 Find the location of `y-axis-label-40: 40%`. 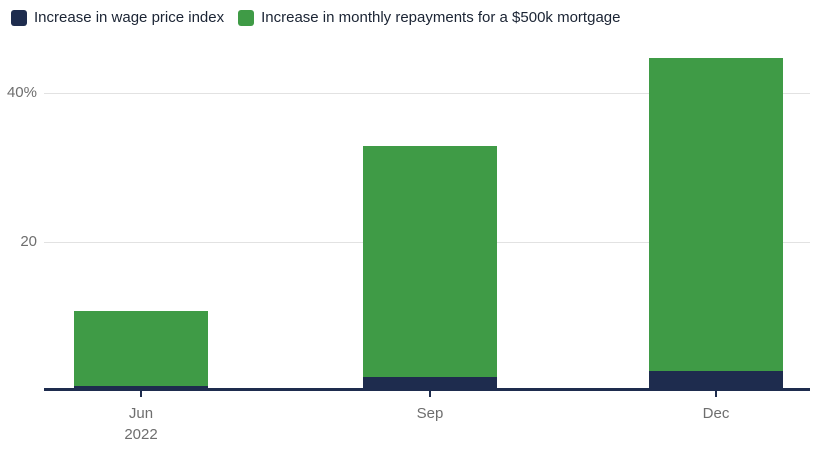

y-axis-label-40: 40% is located at coordinates (21, 92).